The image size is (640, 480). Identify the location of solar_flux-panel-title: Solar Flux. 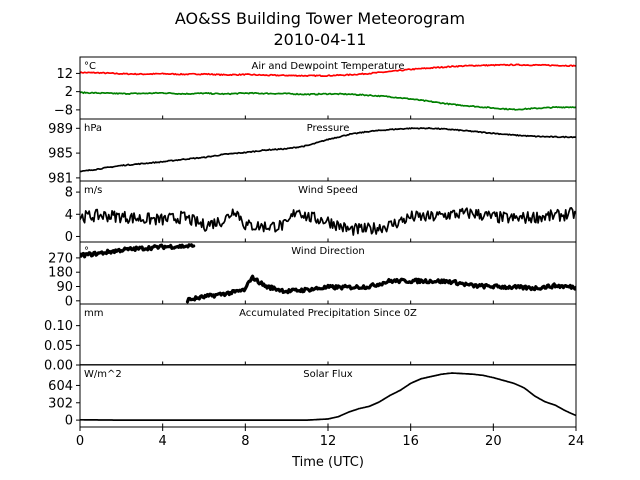
(328, 374).